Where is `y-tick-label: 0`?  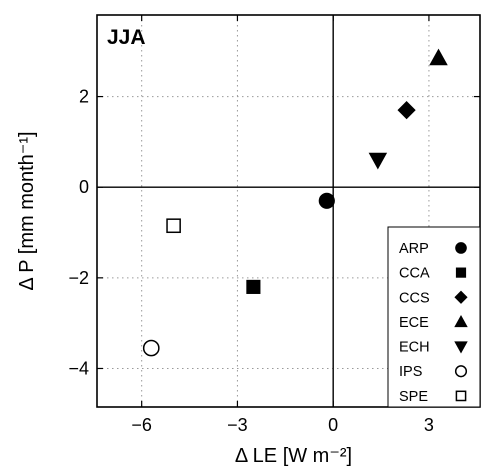 y-tick-label: 0 is located at coordinates (84, 187).